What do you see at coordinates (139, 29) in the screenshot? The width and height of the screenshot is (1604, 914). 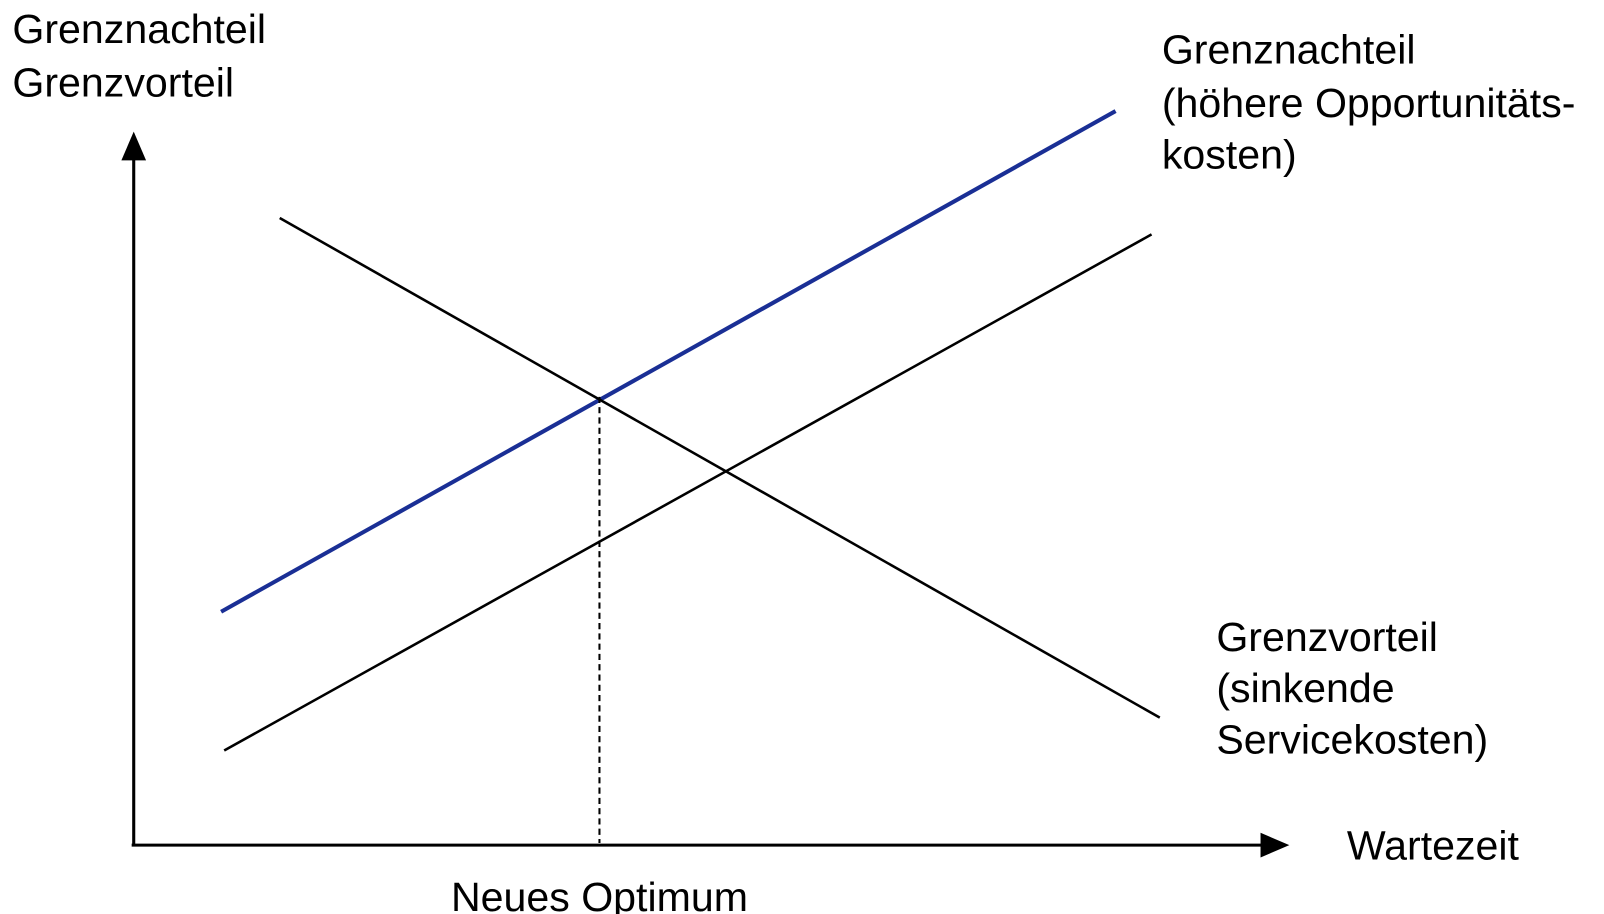 I see `y-axis-label: Grenznachteil` at bounding box center [139, 29].